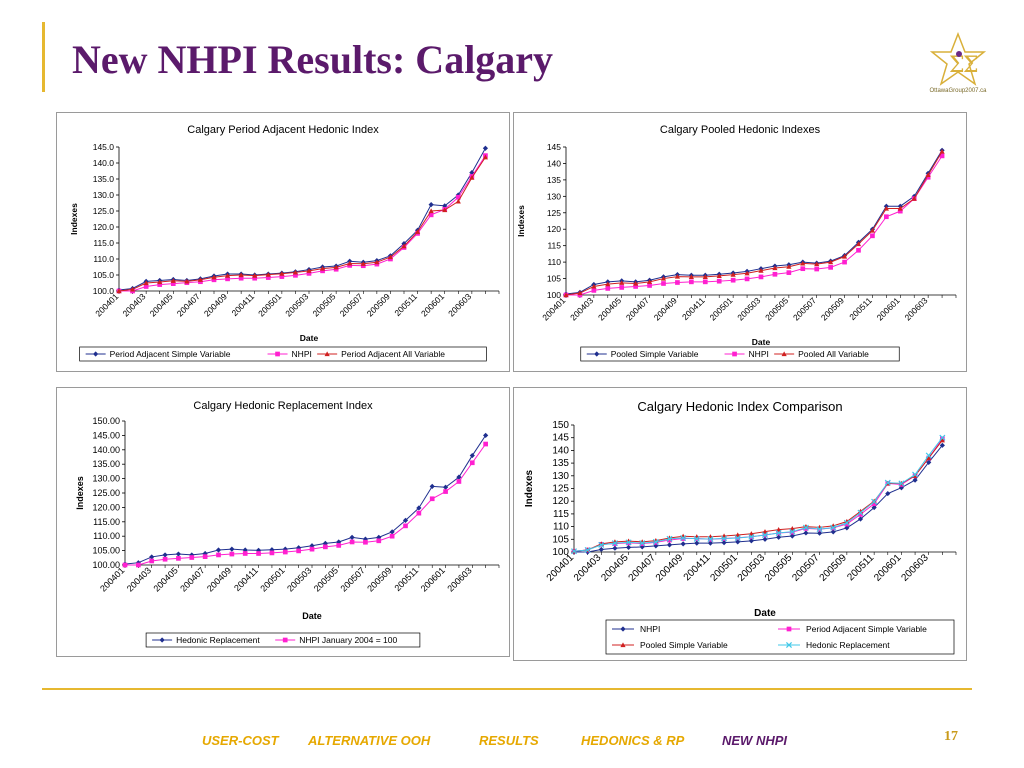 The image size is (1024, 768). I want to click on y-tick-label: 105.0, so click(104, 275).